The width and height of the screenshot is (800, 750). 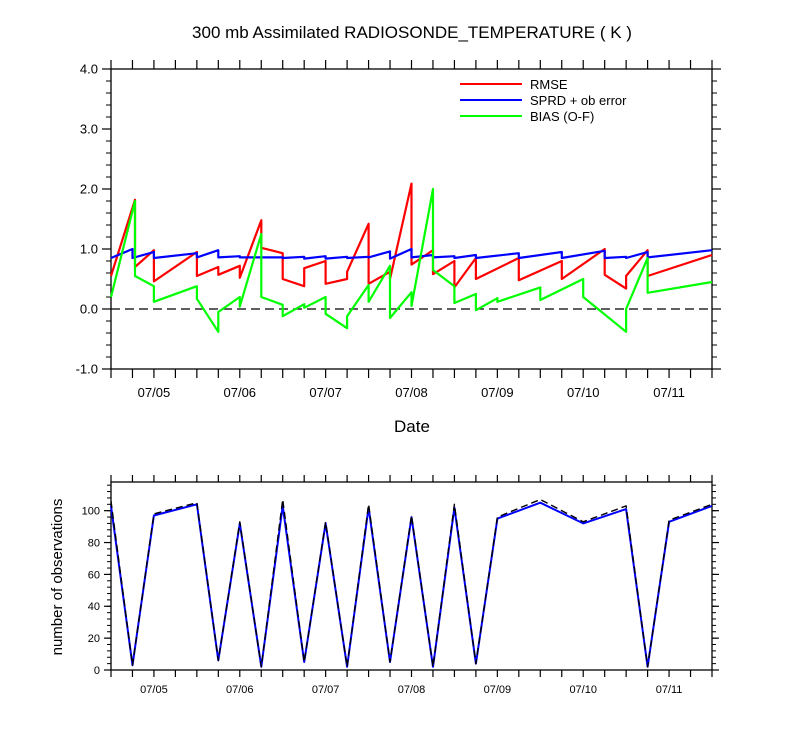 What do you see at coordinates (578, 100) in the screenshot?
I see `legend-label: SPRD + ob error` at bounding box center [578, 100].